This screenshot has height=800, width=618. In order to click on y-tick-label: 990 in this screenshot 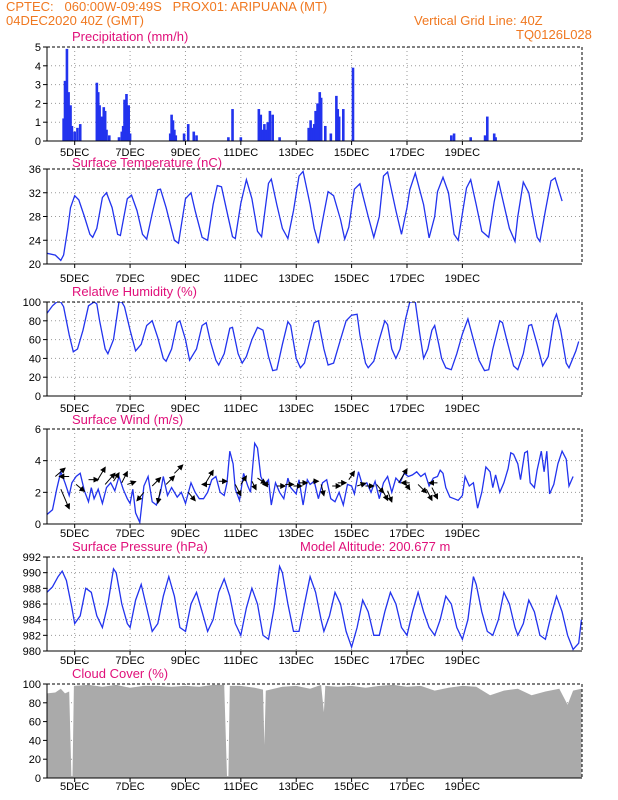, I will do `click(32, 574)`.